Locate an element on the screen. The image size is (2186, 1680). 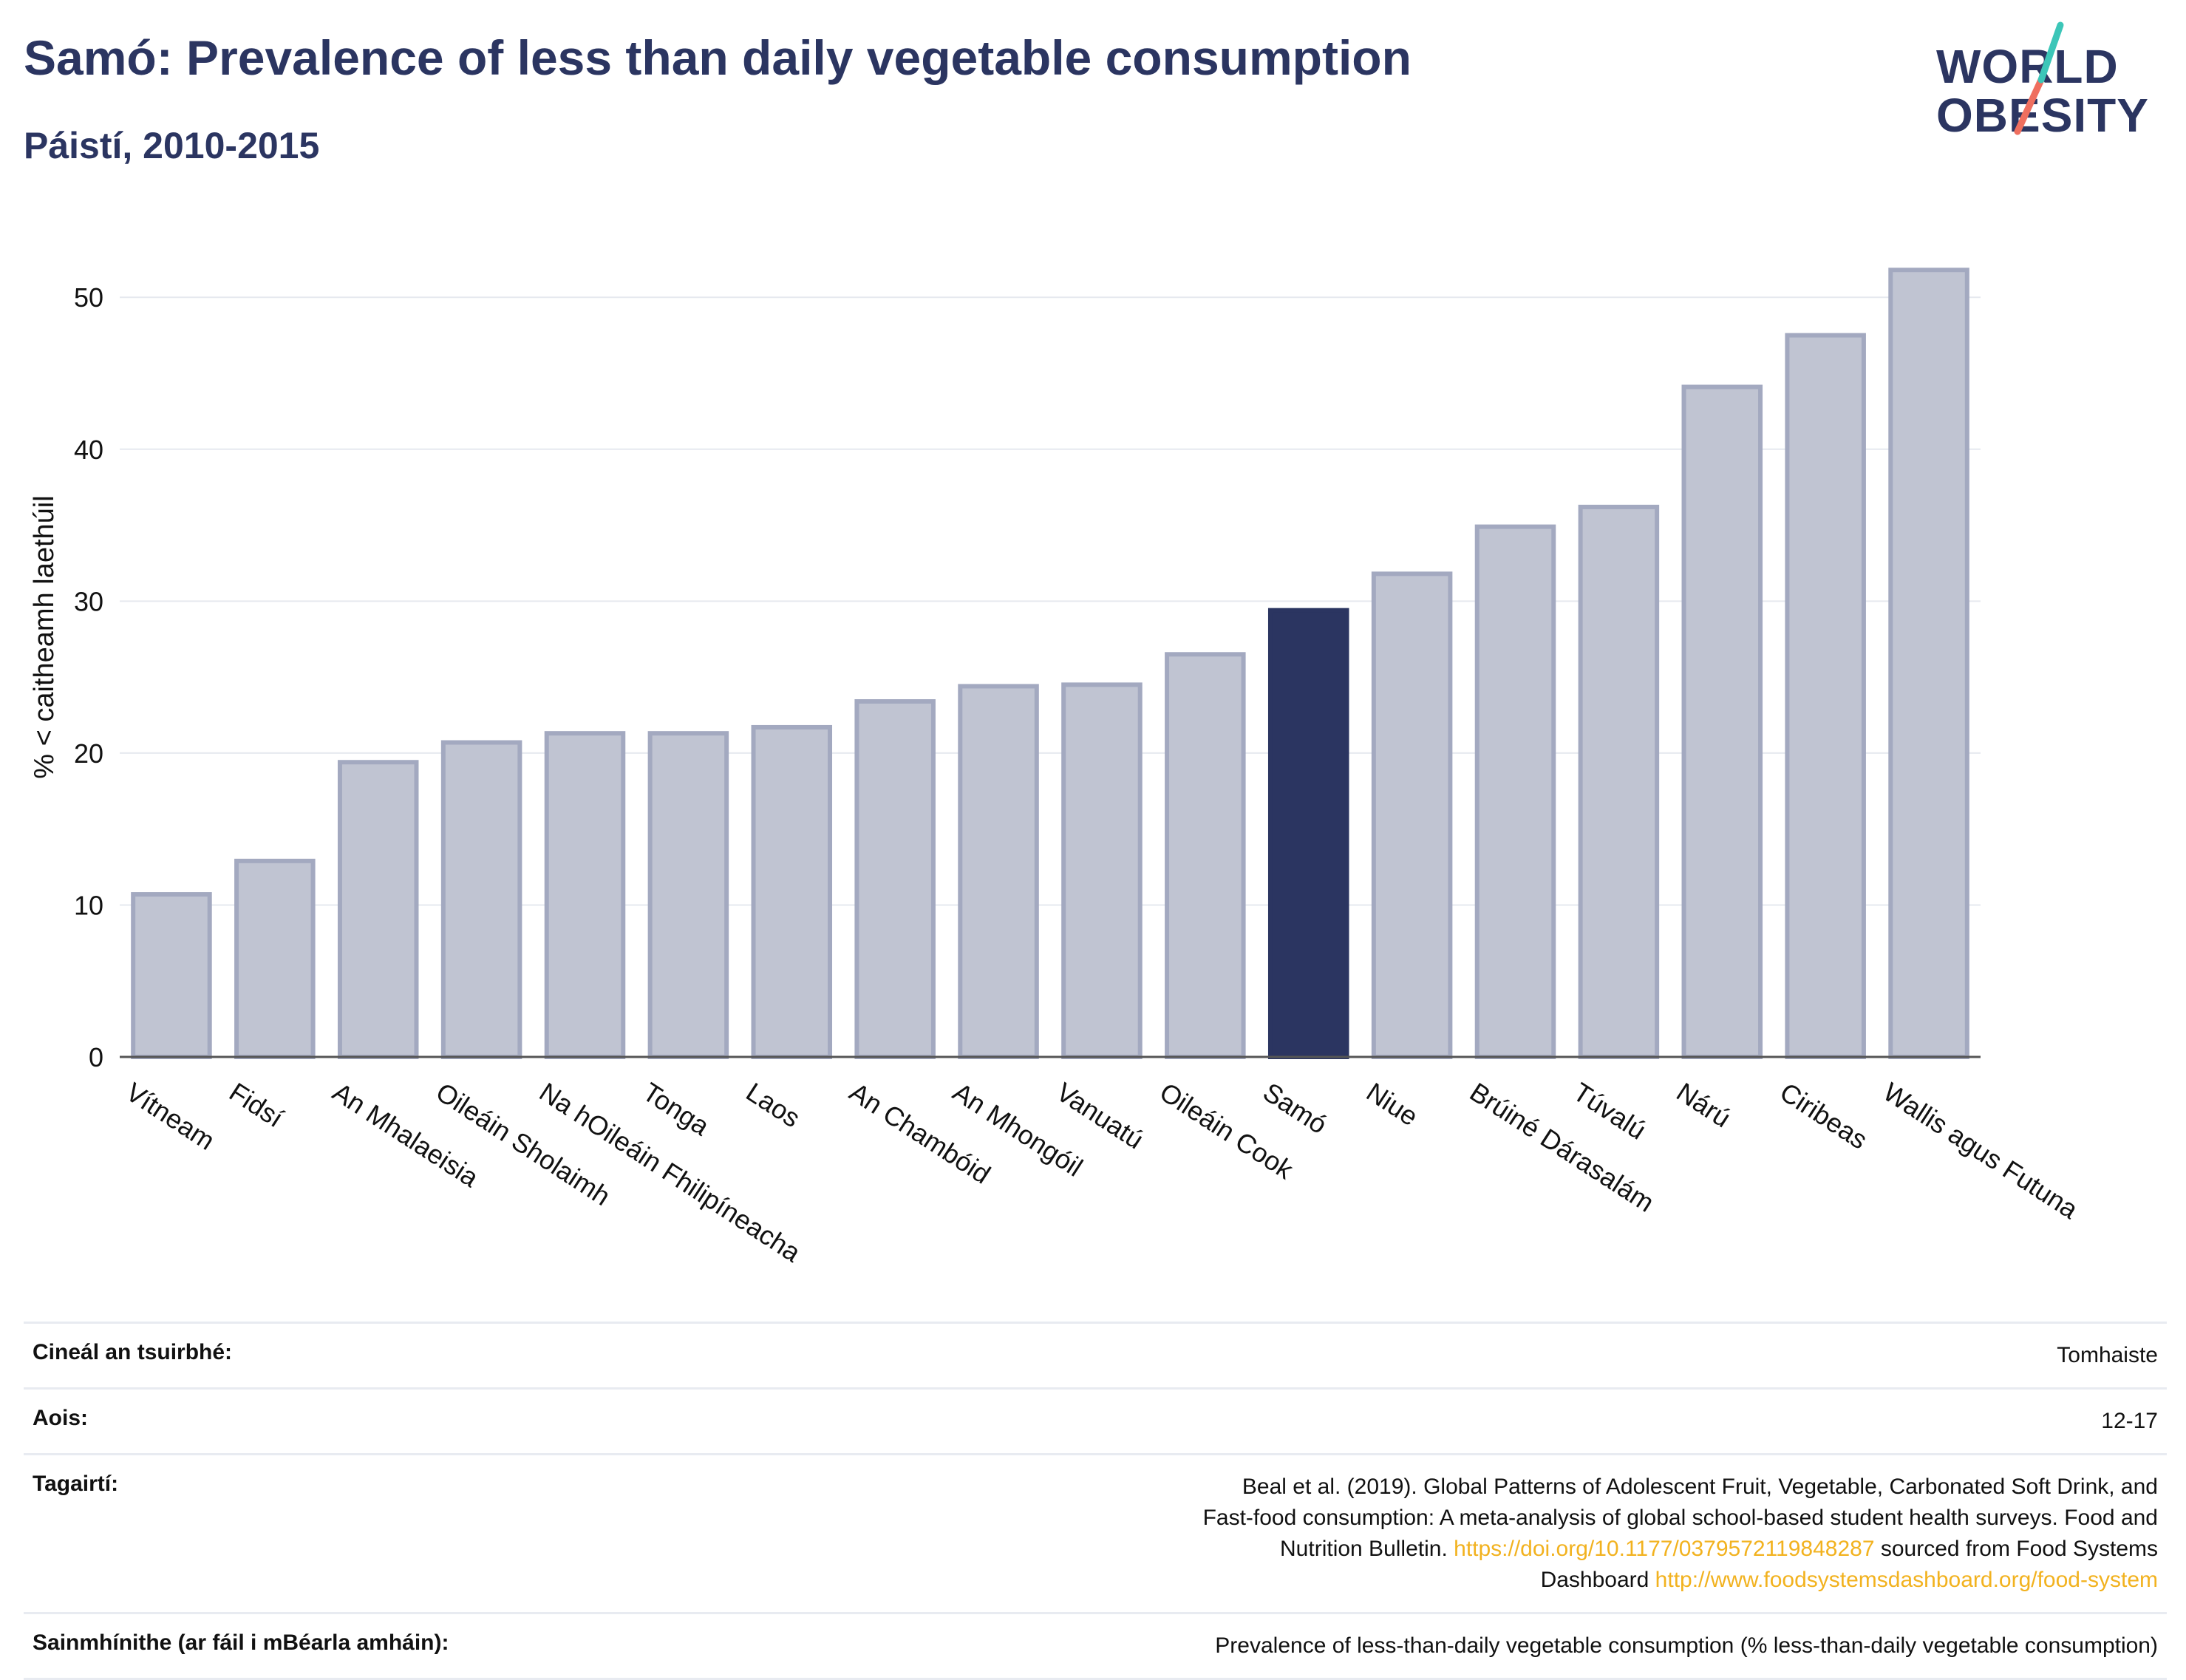
x-tick-label: Samó is located at coordinates (1295, 1108).